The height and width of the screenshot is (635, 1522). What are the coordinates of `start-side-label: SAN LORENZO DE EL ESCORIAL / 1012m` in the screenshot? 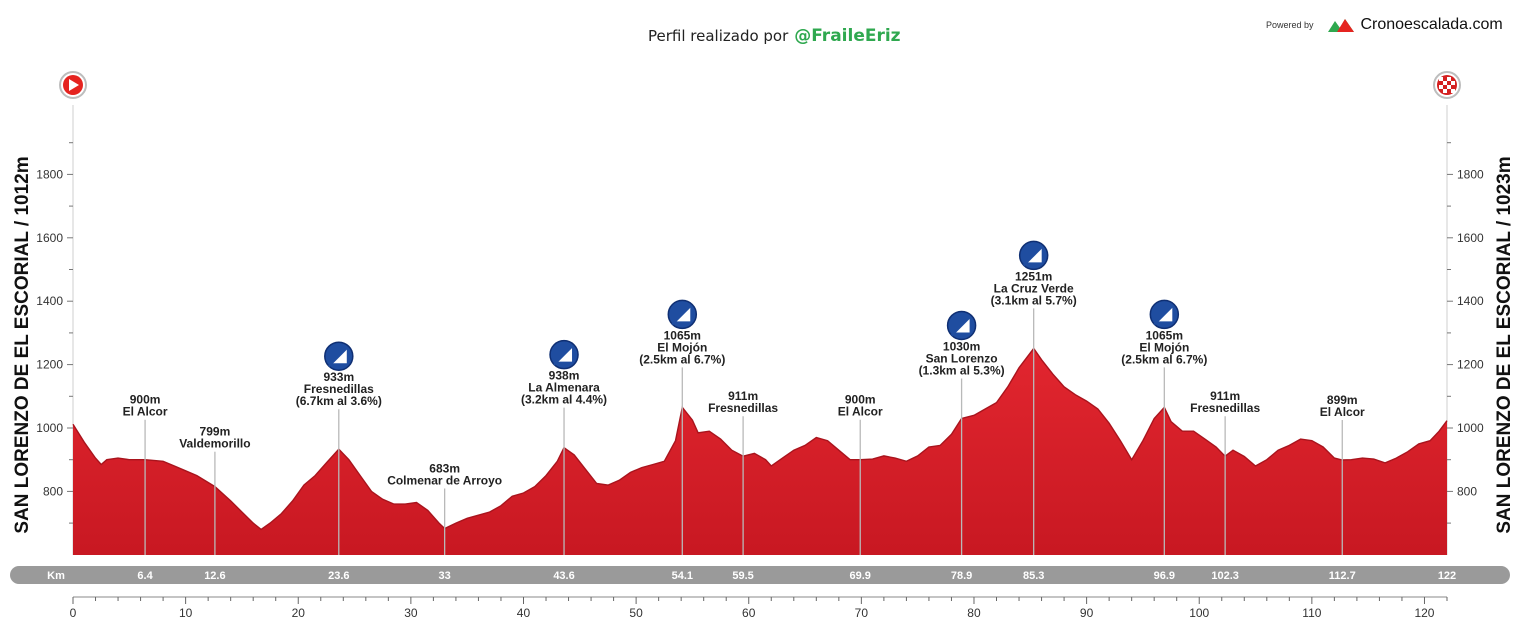 It's located at (22, 344).